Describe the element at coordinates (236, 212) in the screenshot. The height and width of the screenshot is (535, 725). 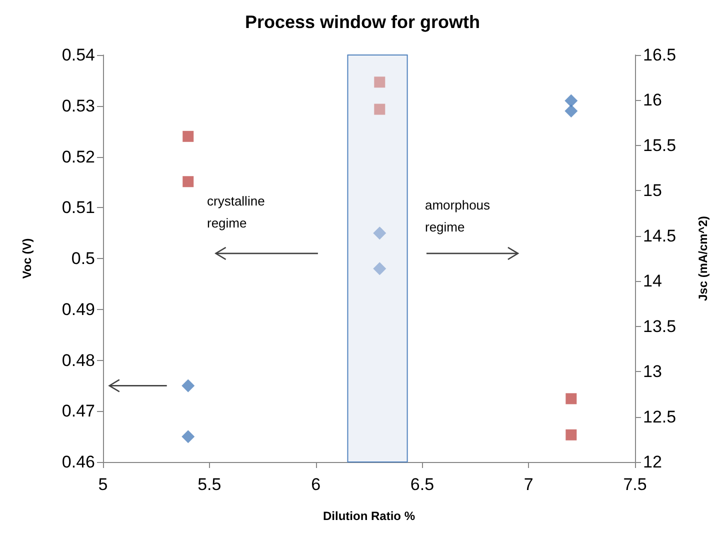
I see `annotation: crystalline regime` at that location.